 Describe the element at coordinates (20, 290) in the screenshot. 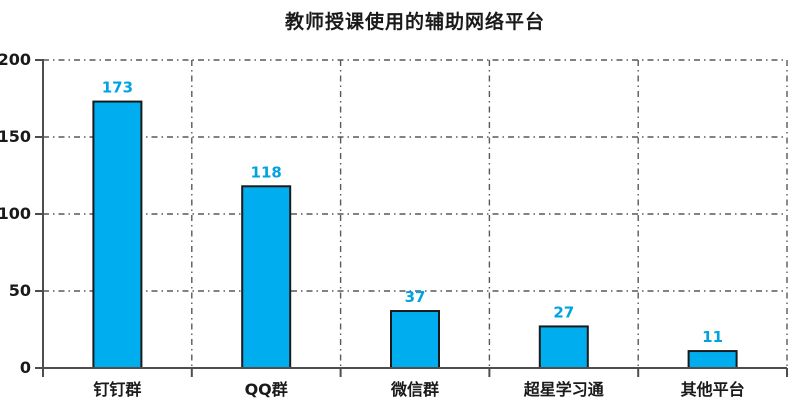

I see `y-axis-label: 50` at that location.